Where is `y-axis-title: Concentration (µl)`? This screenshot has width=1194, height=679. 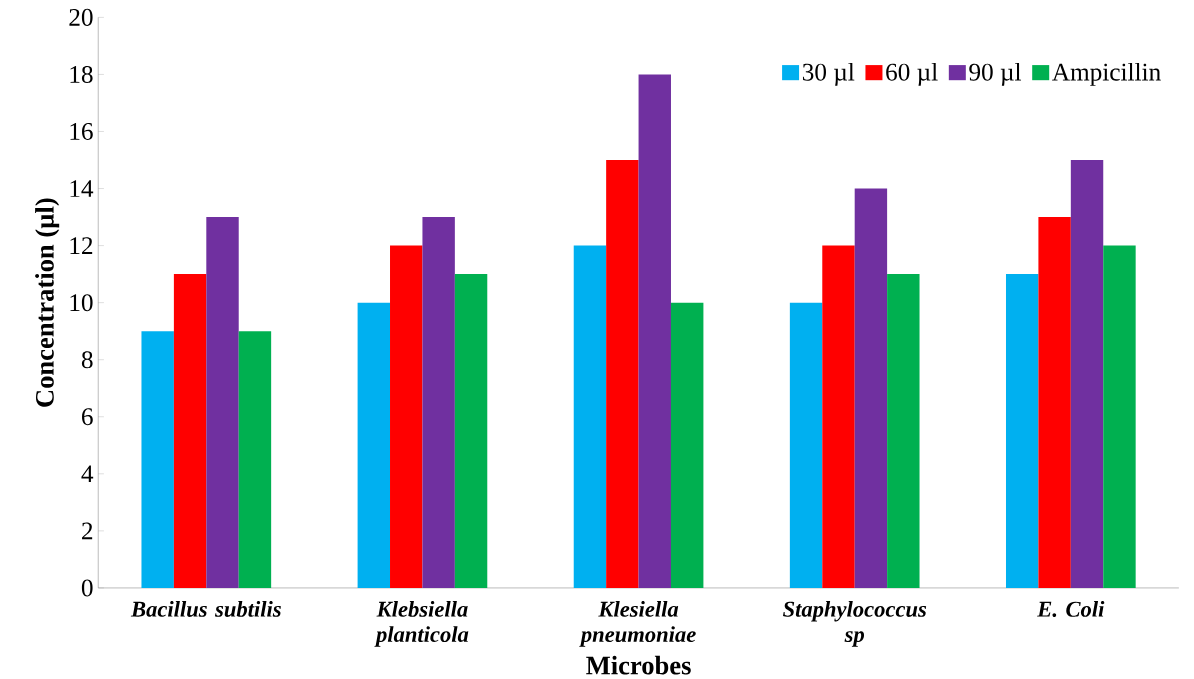
y-axis-title: Concentration (µl) is located at coordinates (47, 302).